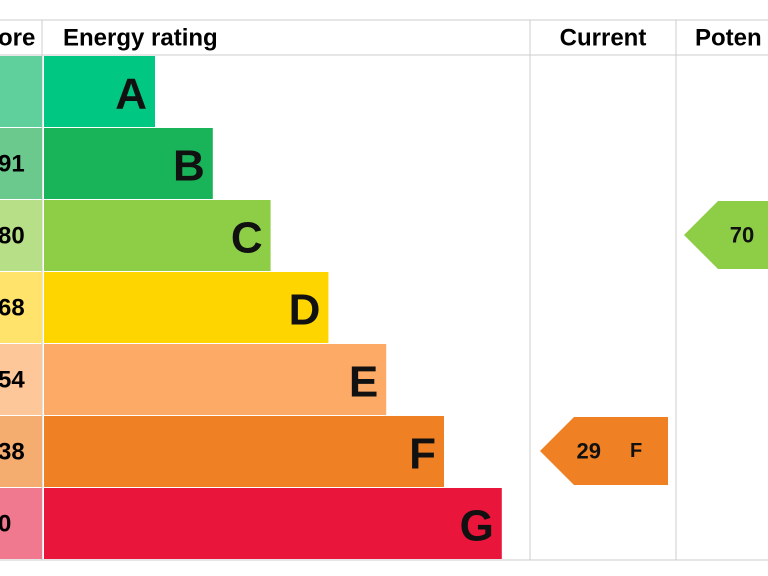 This screenshot has width=768, height=576. What do you see at coordinates (742, 235) in the screenshot?
I see `potential-value: 70` at bounding box center [742, 235].